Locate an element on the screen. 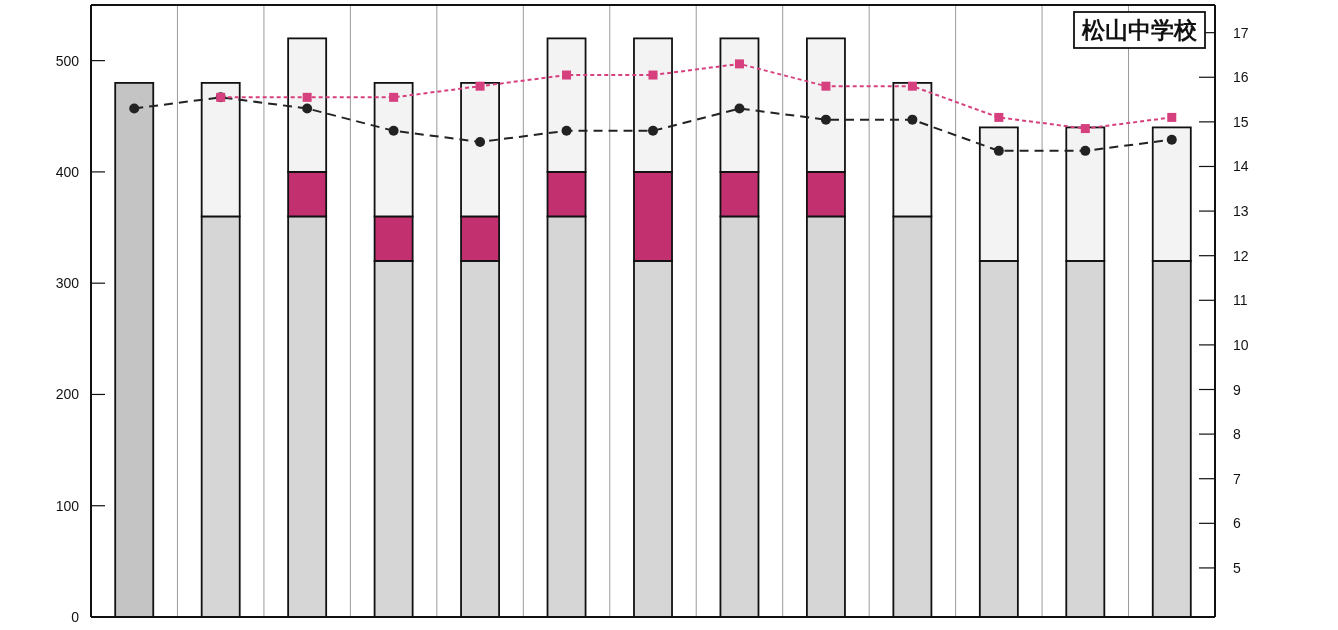 This screenshot has width=1338, height=630. y2-tick-label: 15 is located at coordinates (1241, 121).